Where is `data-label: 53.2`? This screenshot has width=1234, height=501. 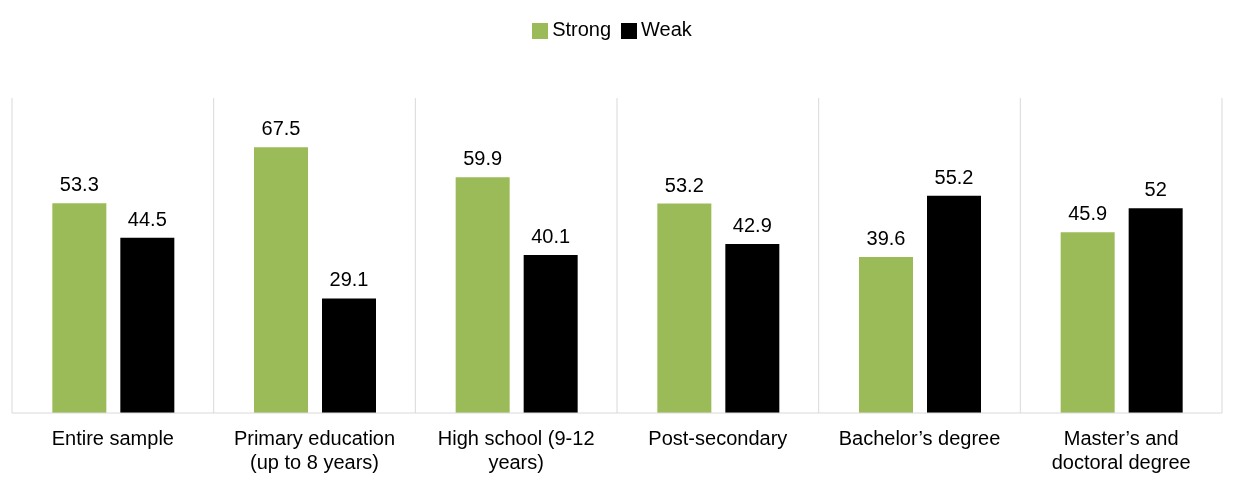
data-label: 53.2 is located at coordinates (684, 184).